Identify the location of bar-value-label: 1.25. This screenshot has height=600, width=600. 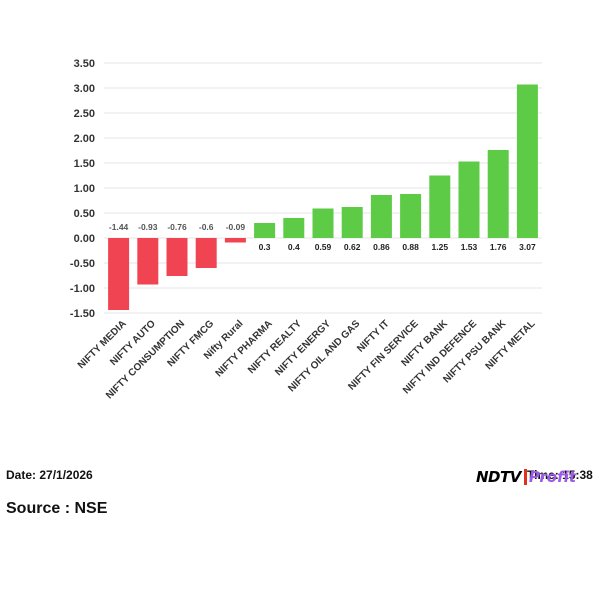
(440, 247).